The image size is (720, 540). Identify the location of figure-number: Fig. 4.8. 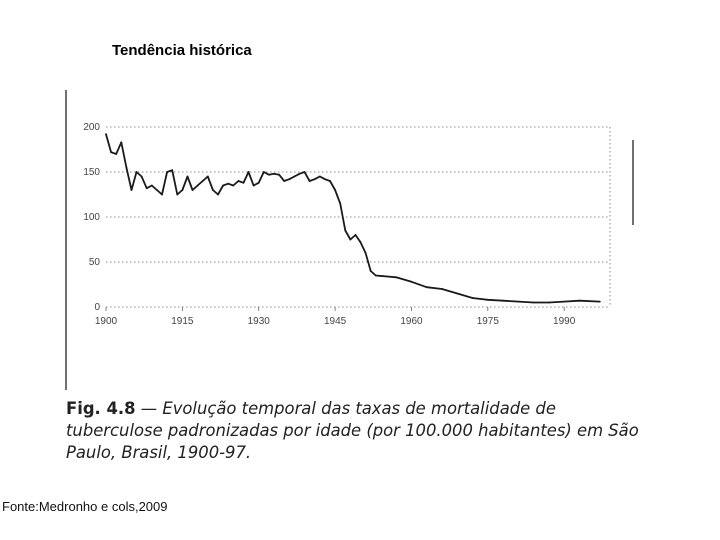
(101, 408).